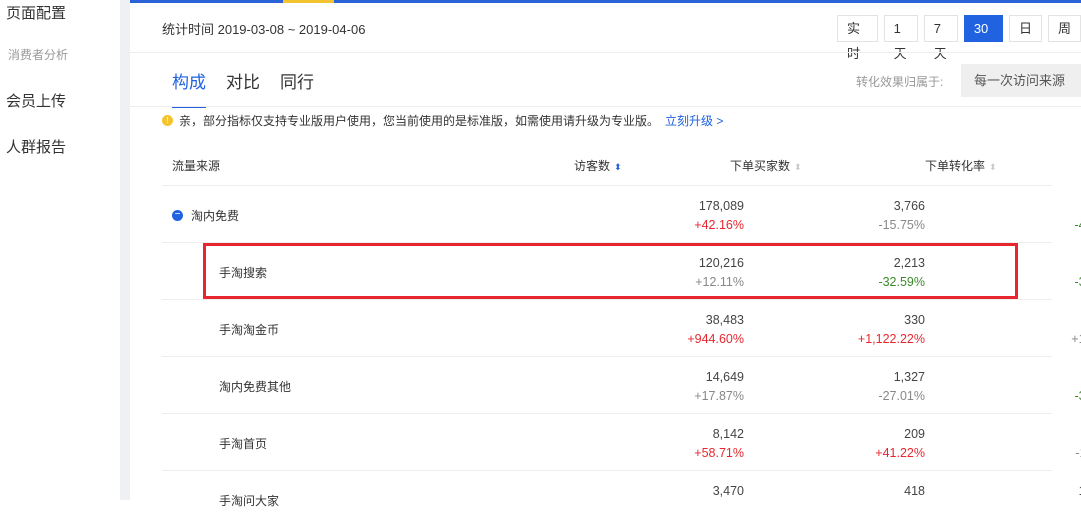  I want to click on source-label: − 淘内免费, so click(205, 215).